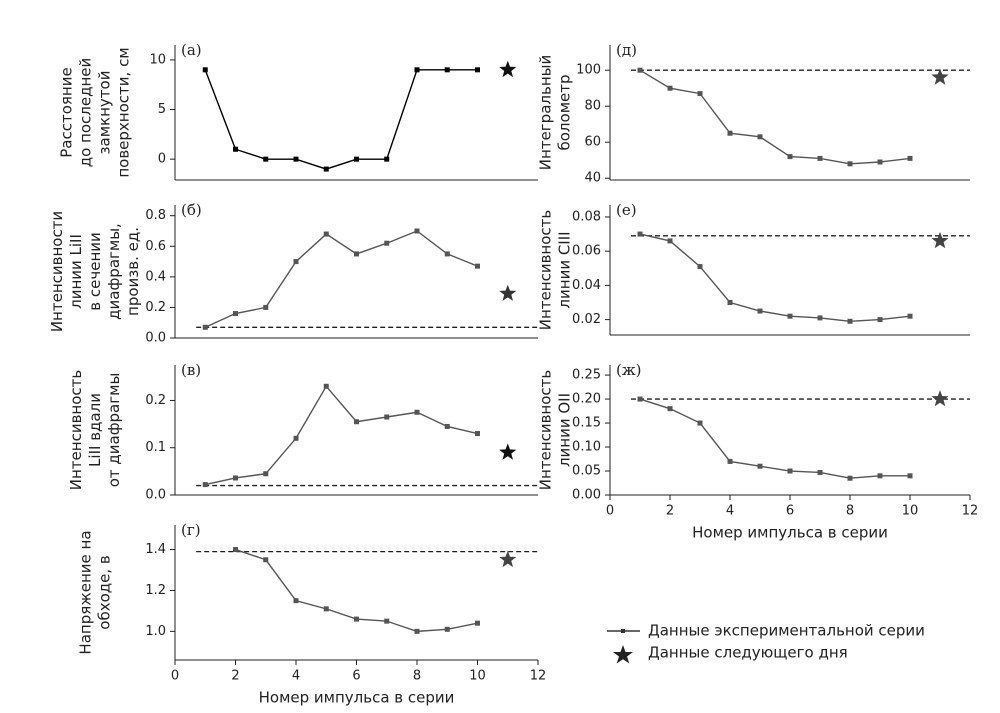  Describe the element at coordinates (623, 654) in the screenshot. I see `legend-star` at that location.